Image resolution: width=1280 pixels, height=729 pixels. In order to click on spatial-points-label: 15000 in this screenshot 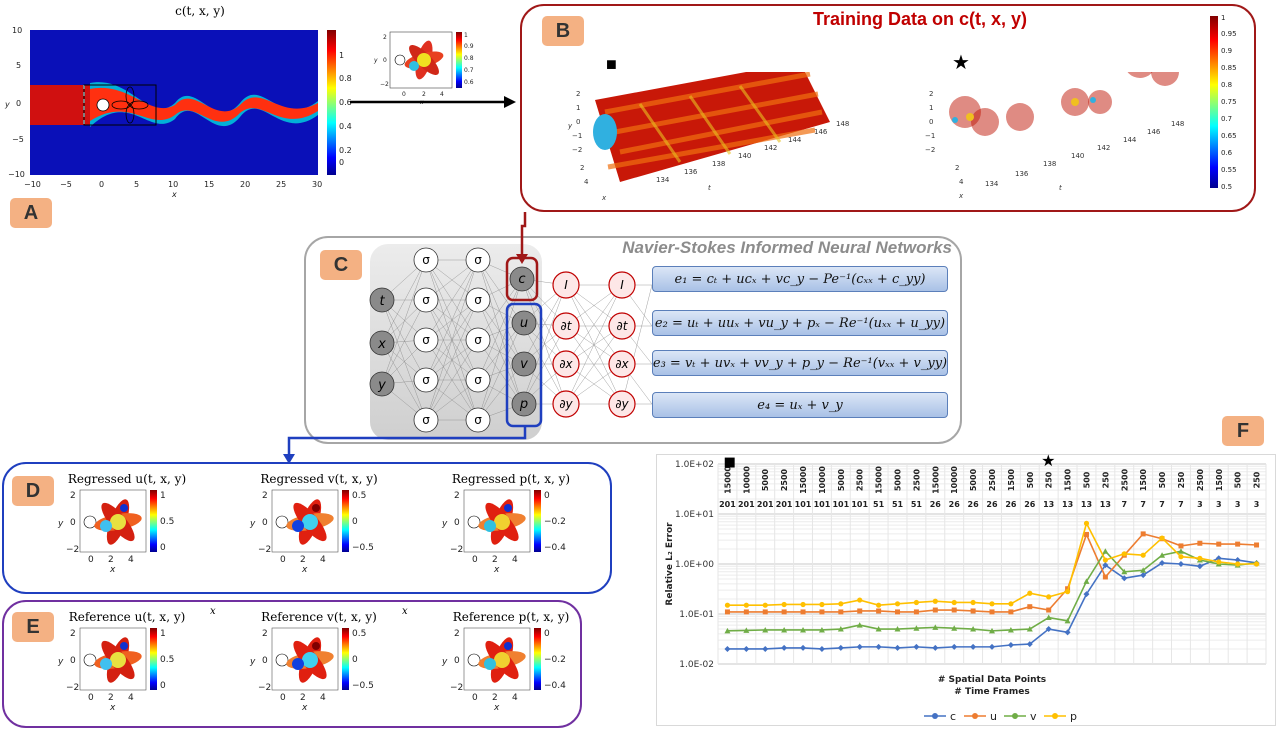, I will do `click(879, 480)`.